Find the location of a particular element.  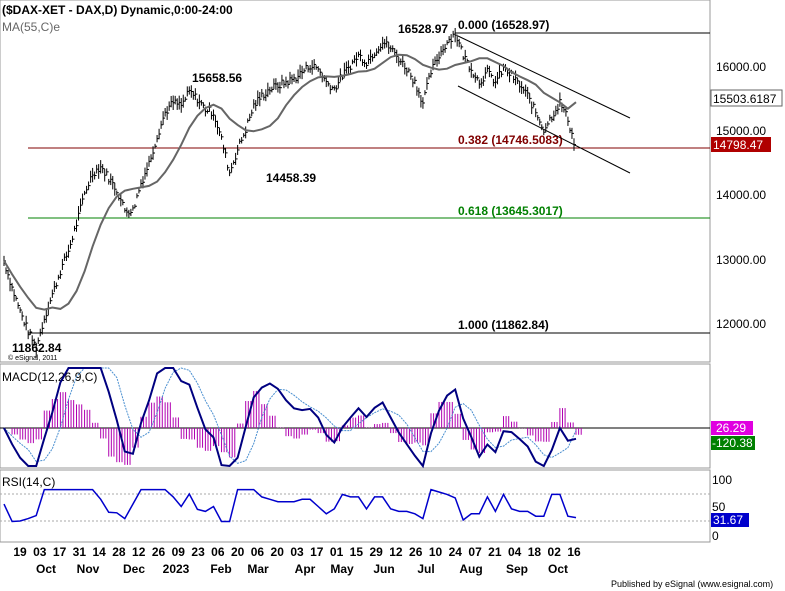

ma-tag: 15503.6187 is located at coordinates (745, 99).